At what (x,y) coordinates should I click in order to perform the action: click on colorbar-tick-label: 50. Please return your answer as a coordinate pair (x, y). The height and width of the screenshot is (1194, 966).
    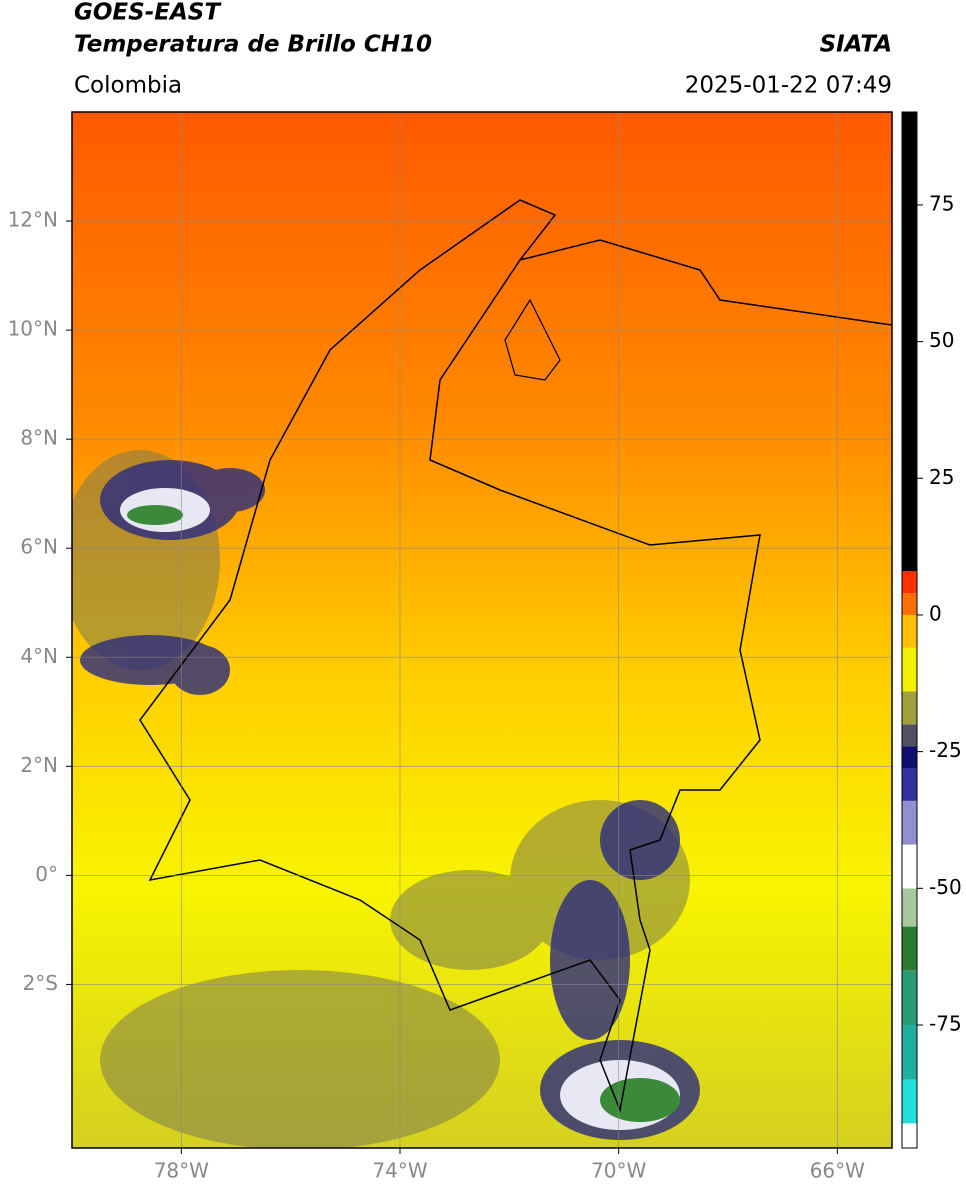
    Looking at the image, I should click on (941, 340).